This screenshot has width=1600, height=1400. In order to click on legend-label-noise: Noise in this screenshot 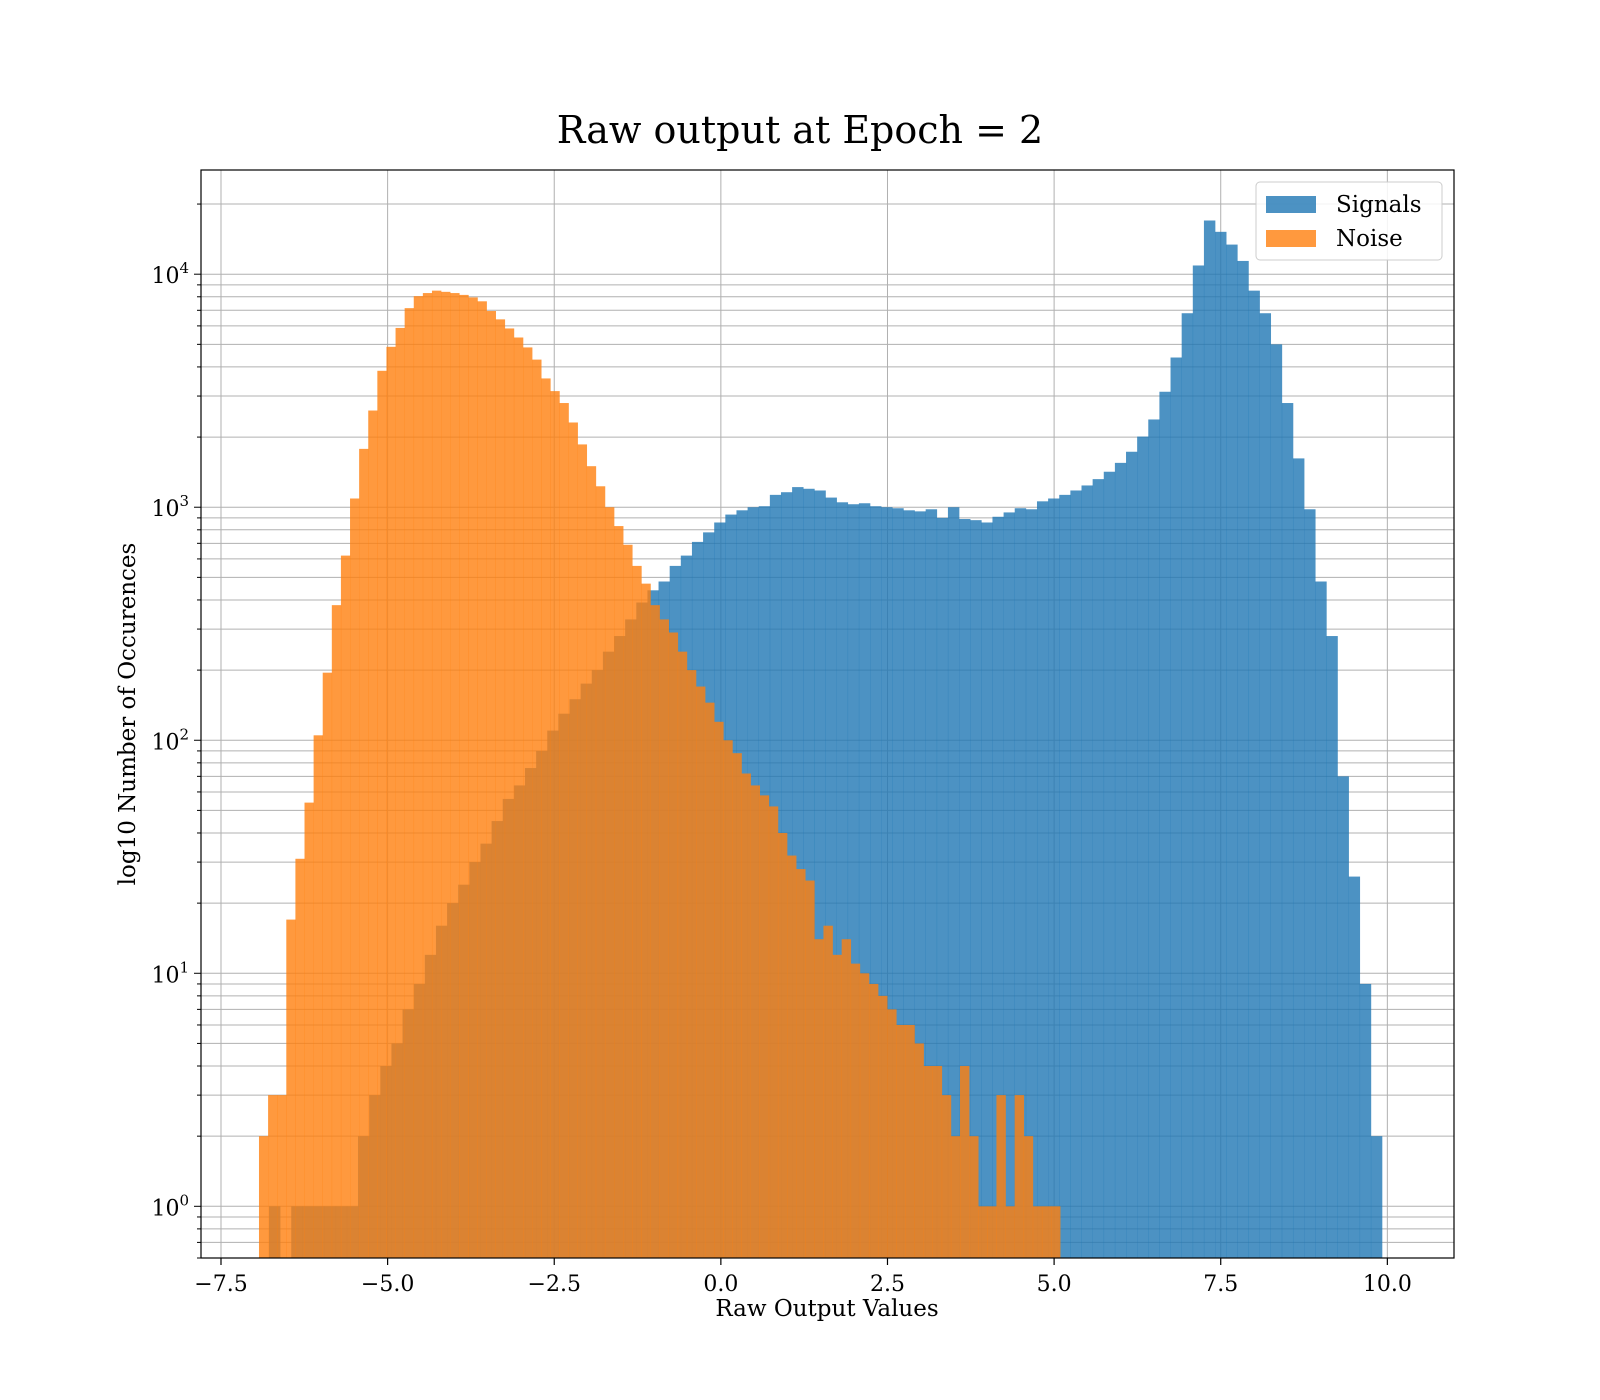, I will do `click(1369, 239)`.